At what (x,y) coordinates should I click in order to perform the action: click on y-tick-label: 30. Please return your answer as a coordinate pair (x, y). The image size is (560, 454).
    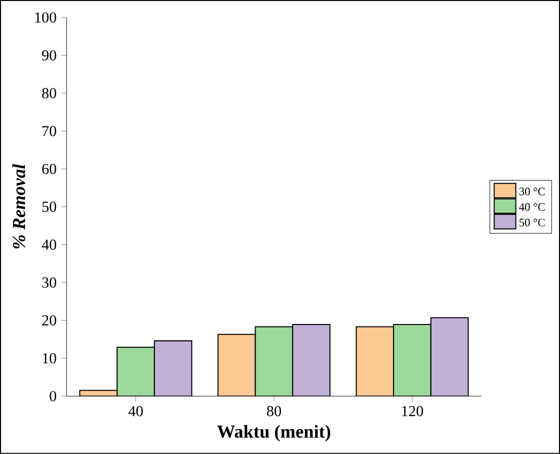
    Looking at the image, I should click on (49, 282).